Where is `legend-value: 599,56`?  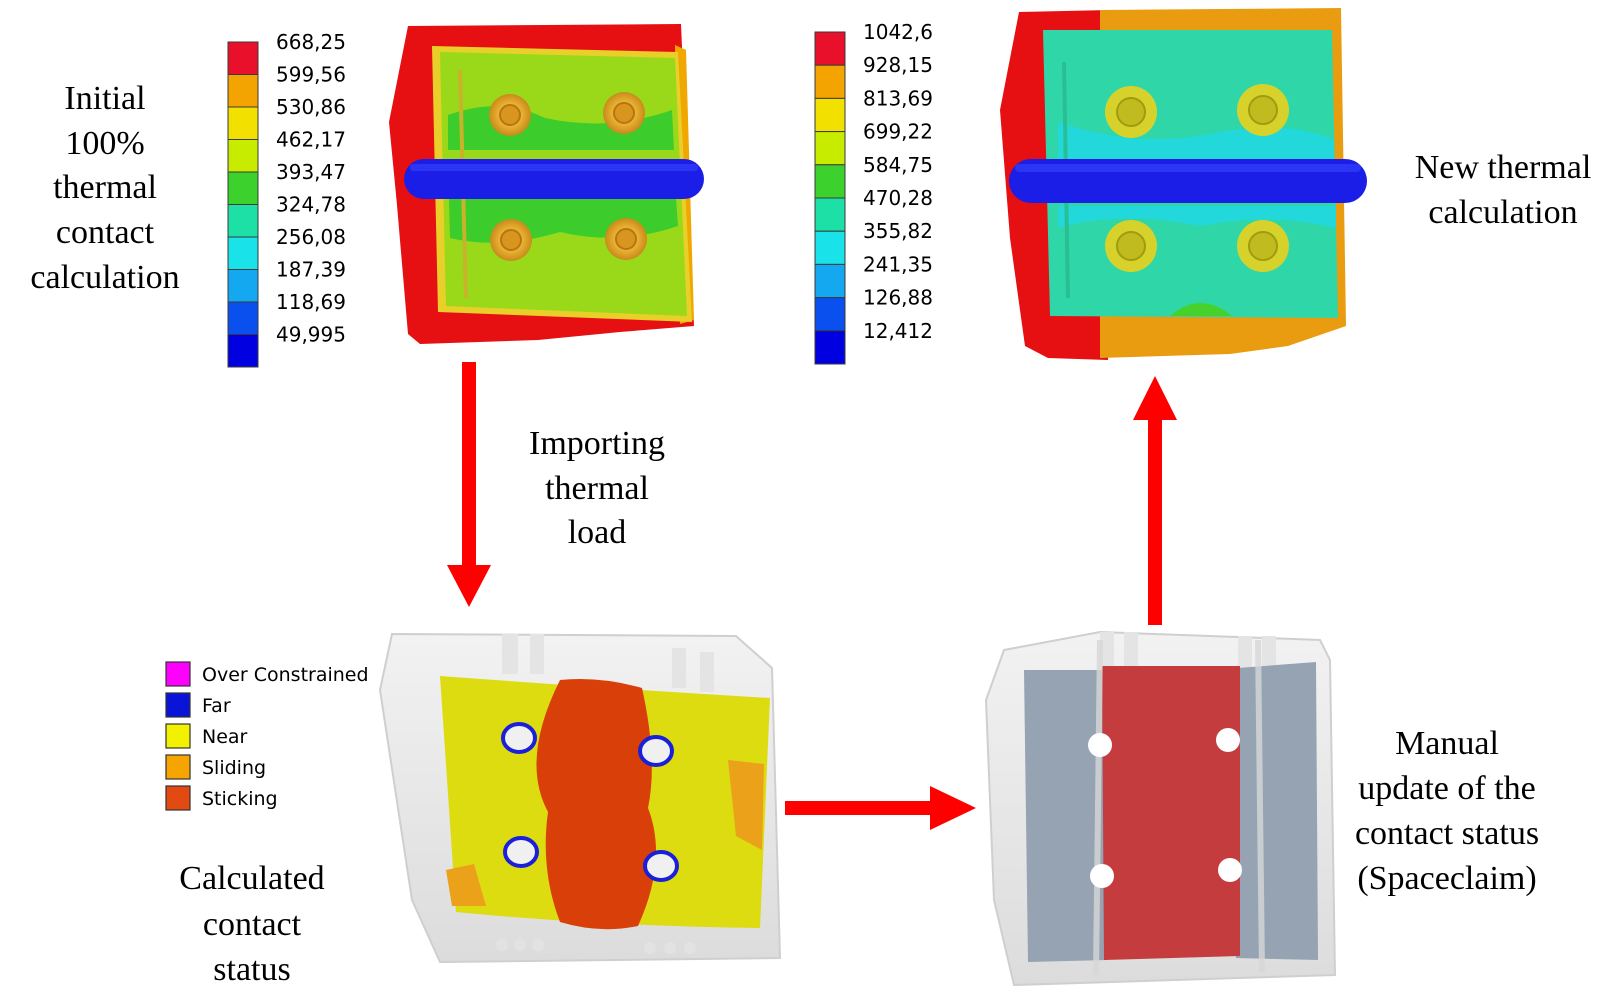
legend-value: 599,56 is located at coordinates (311, 75).